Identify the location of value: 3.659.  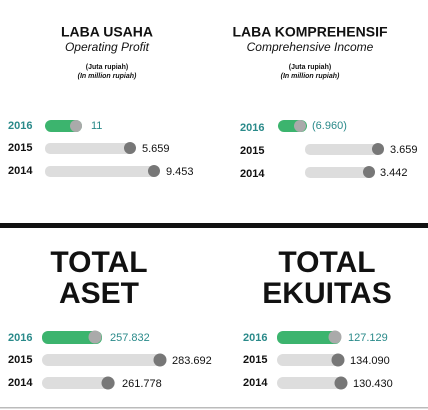
(404, 150).